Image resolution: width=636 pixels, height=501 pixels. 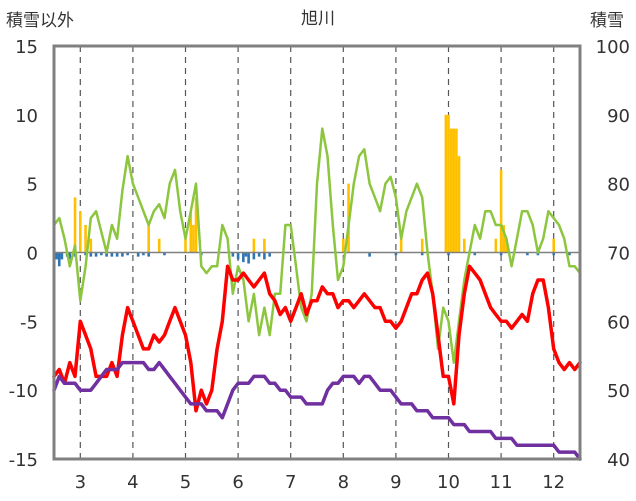 What do you see at coordinates (26, 47) in the screenshot?
I see `left-tick-label: 15` at bounding box center [26, 47].